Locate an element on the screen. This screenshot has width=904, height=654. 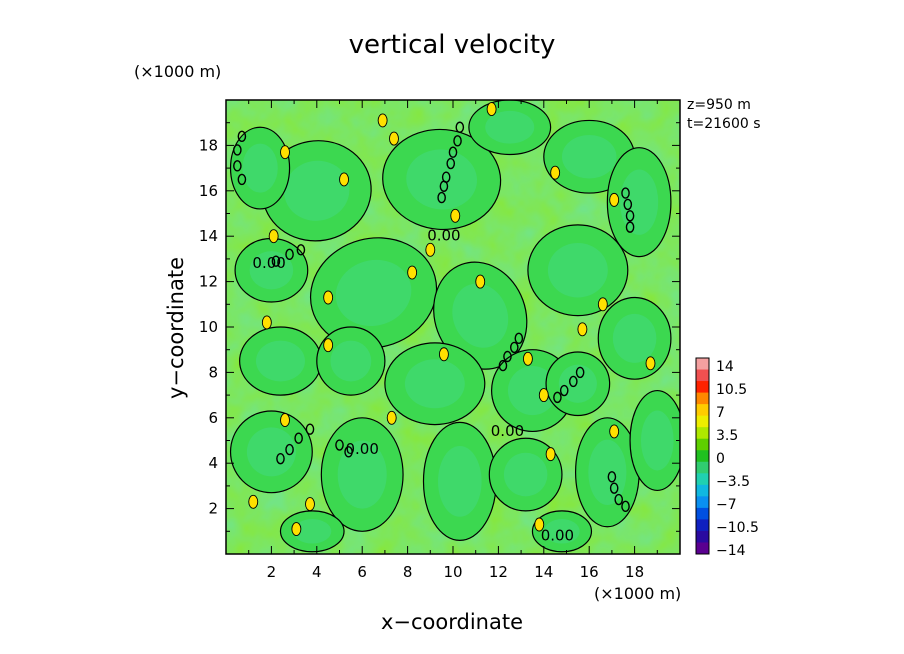
colorbar-tick-label: 0 is located at coordinates (720, 459).